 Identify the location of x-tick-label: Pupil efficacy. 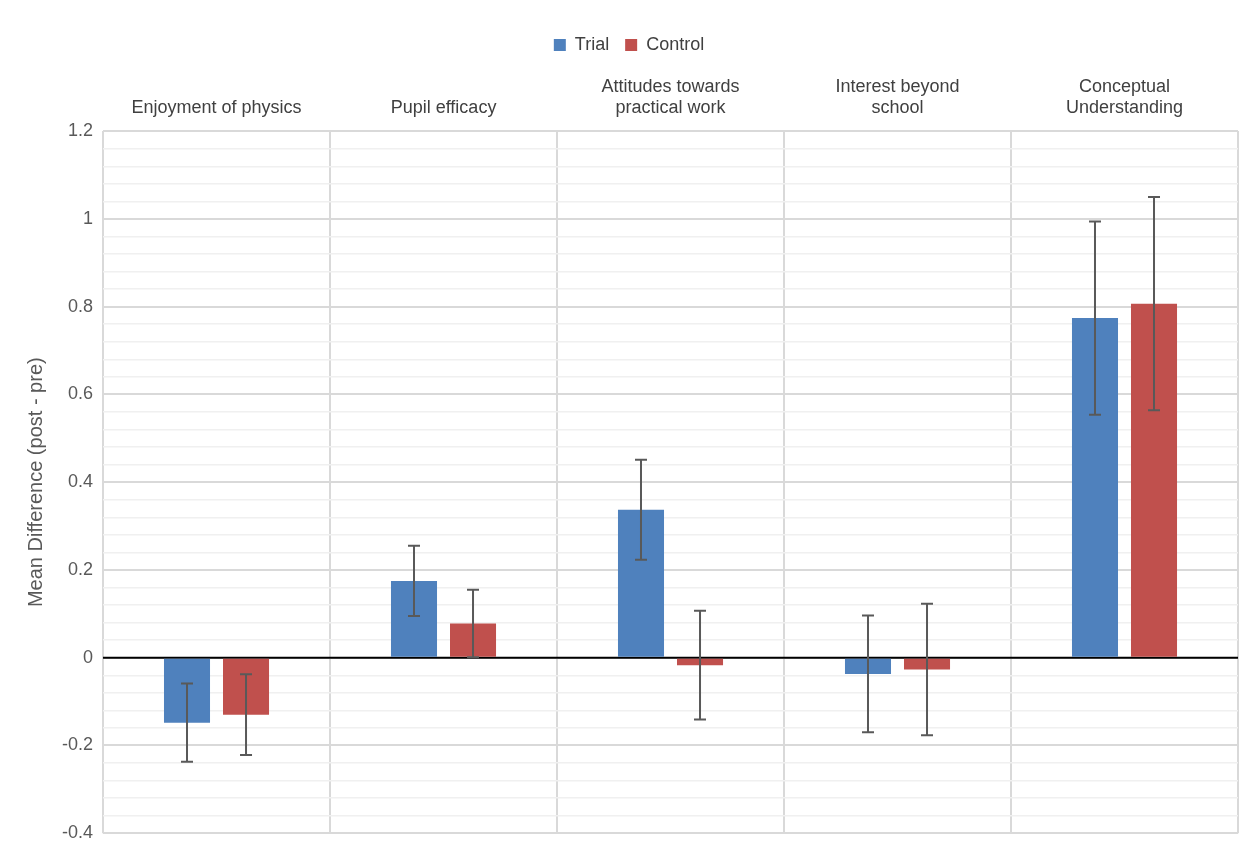
(443, 107).